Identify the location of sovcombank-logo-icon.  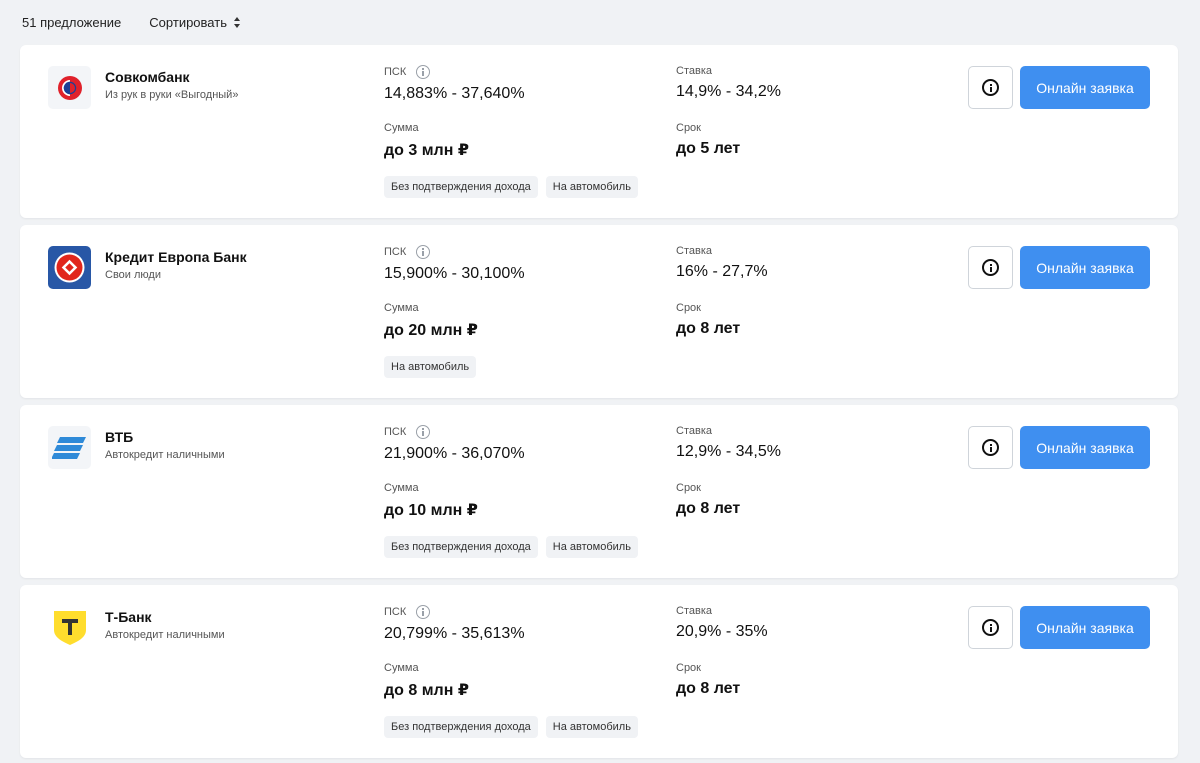
(69, 87).